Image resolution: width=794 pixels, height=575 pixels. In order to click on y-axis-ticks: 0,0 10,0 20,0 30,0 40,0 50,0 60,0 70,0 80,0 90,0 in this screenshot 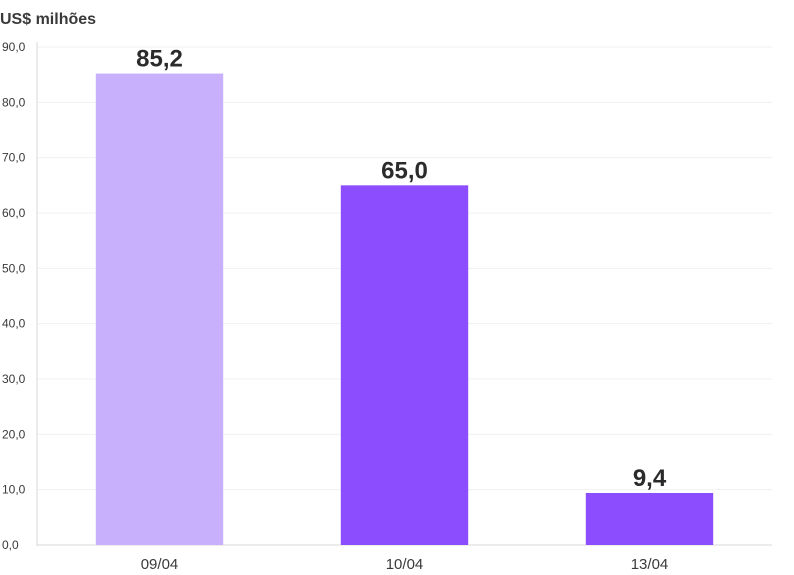, I will do `click(14, 296)`.